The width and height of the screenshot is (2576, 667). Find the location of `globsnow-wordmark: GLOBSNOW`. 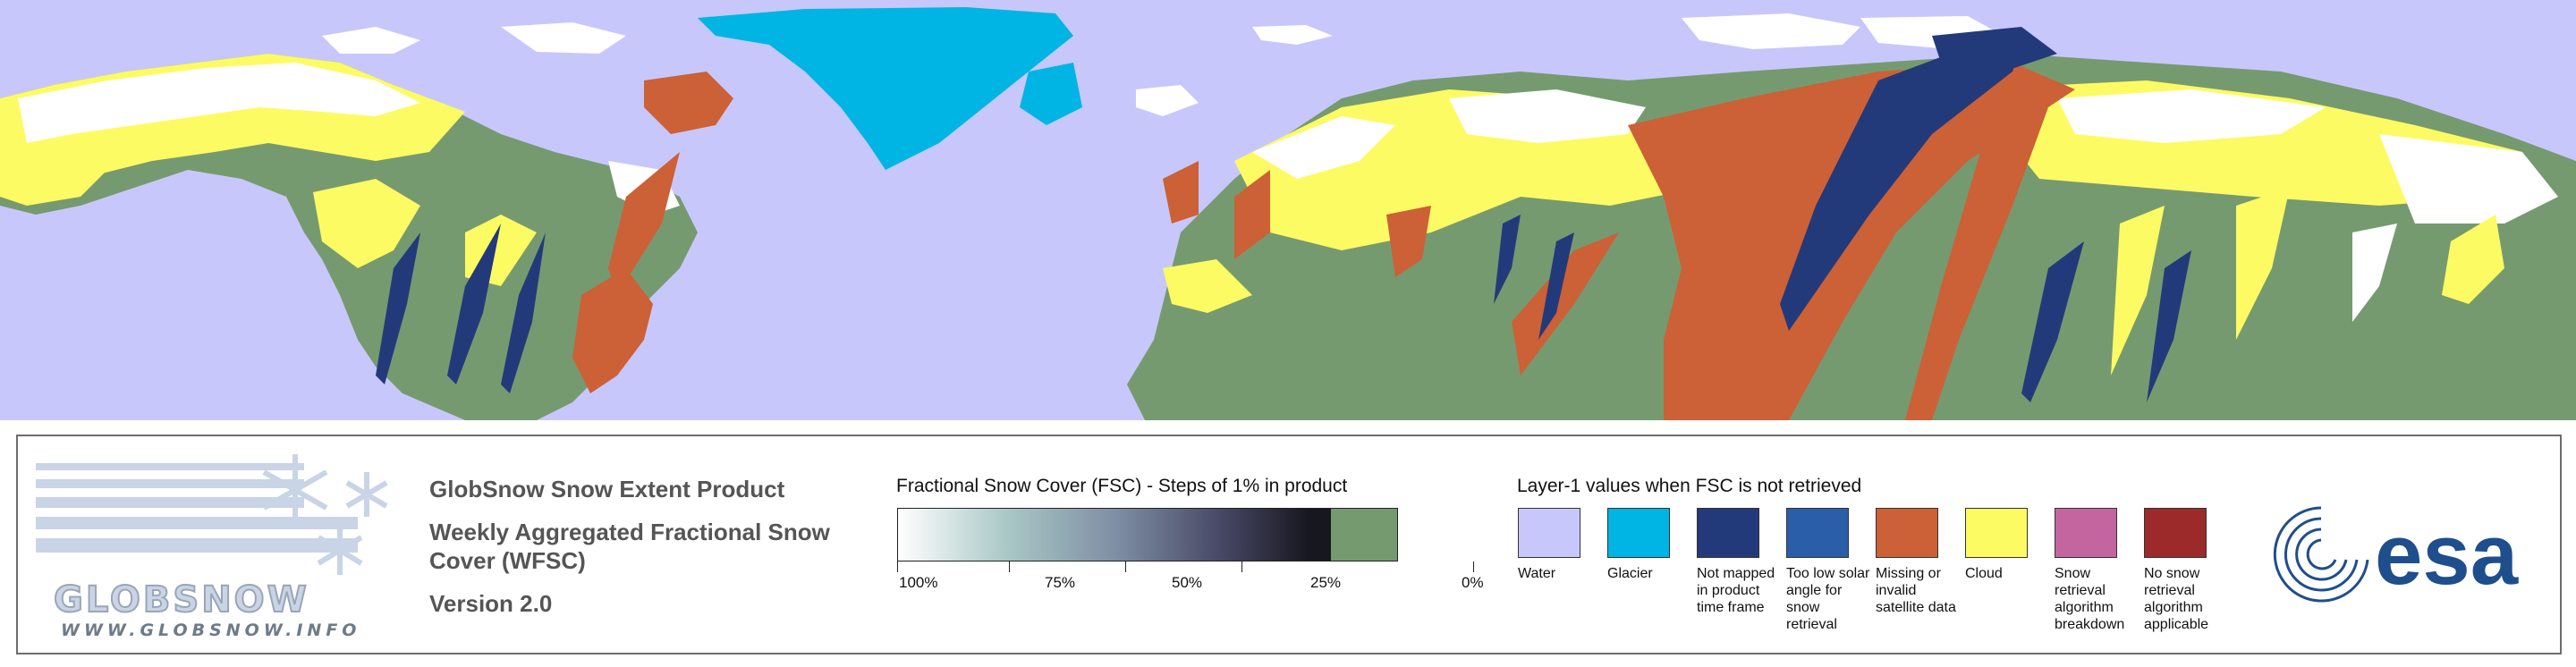

globsnow-wordmark: GLOBSNOW is located at coordinates (181, 600).